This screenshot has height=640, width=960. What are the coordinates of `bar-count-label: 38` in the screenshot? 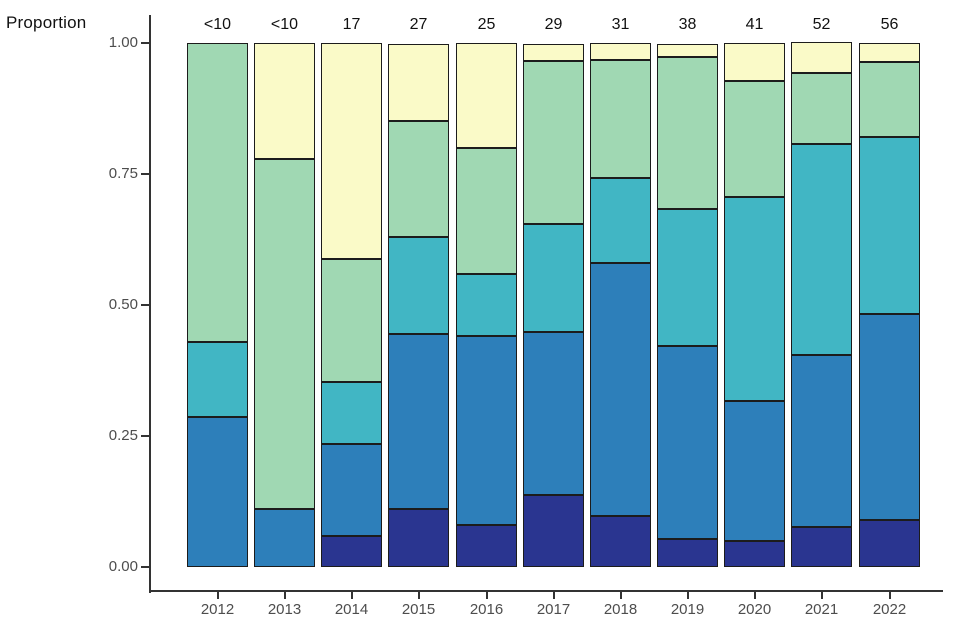 It's located at (687, 24).